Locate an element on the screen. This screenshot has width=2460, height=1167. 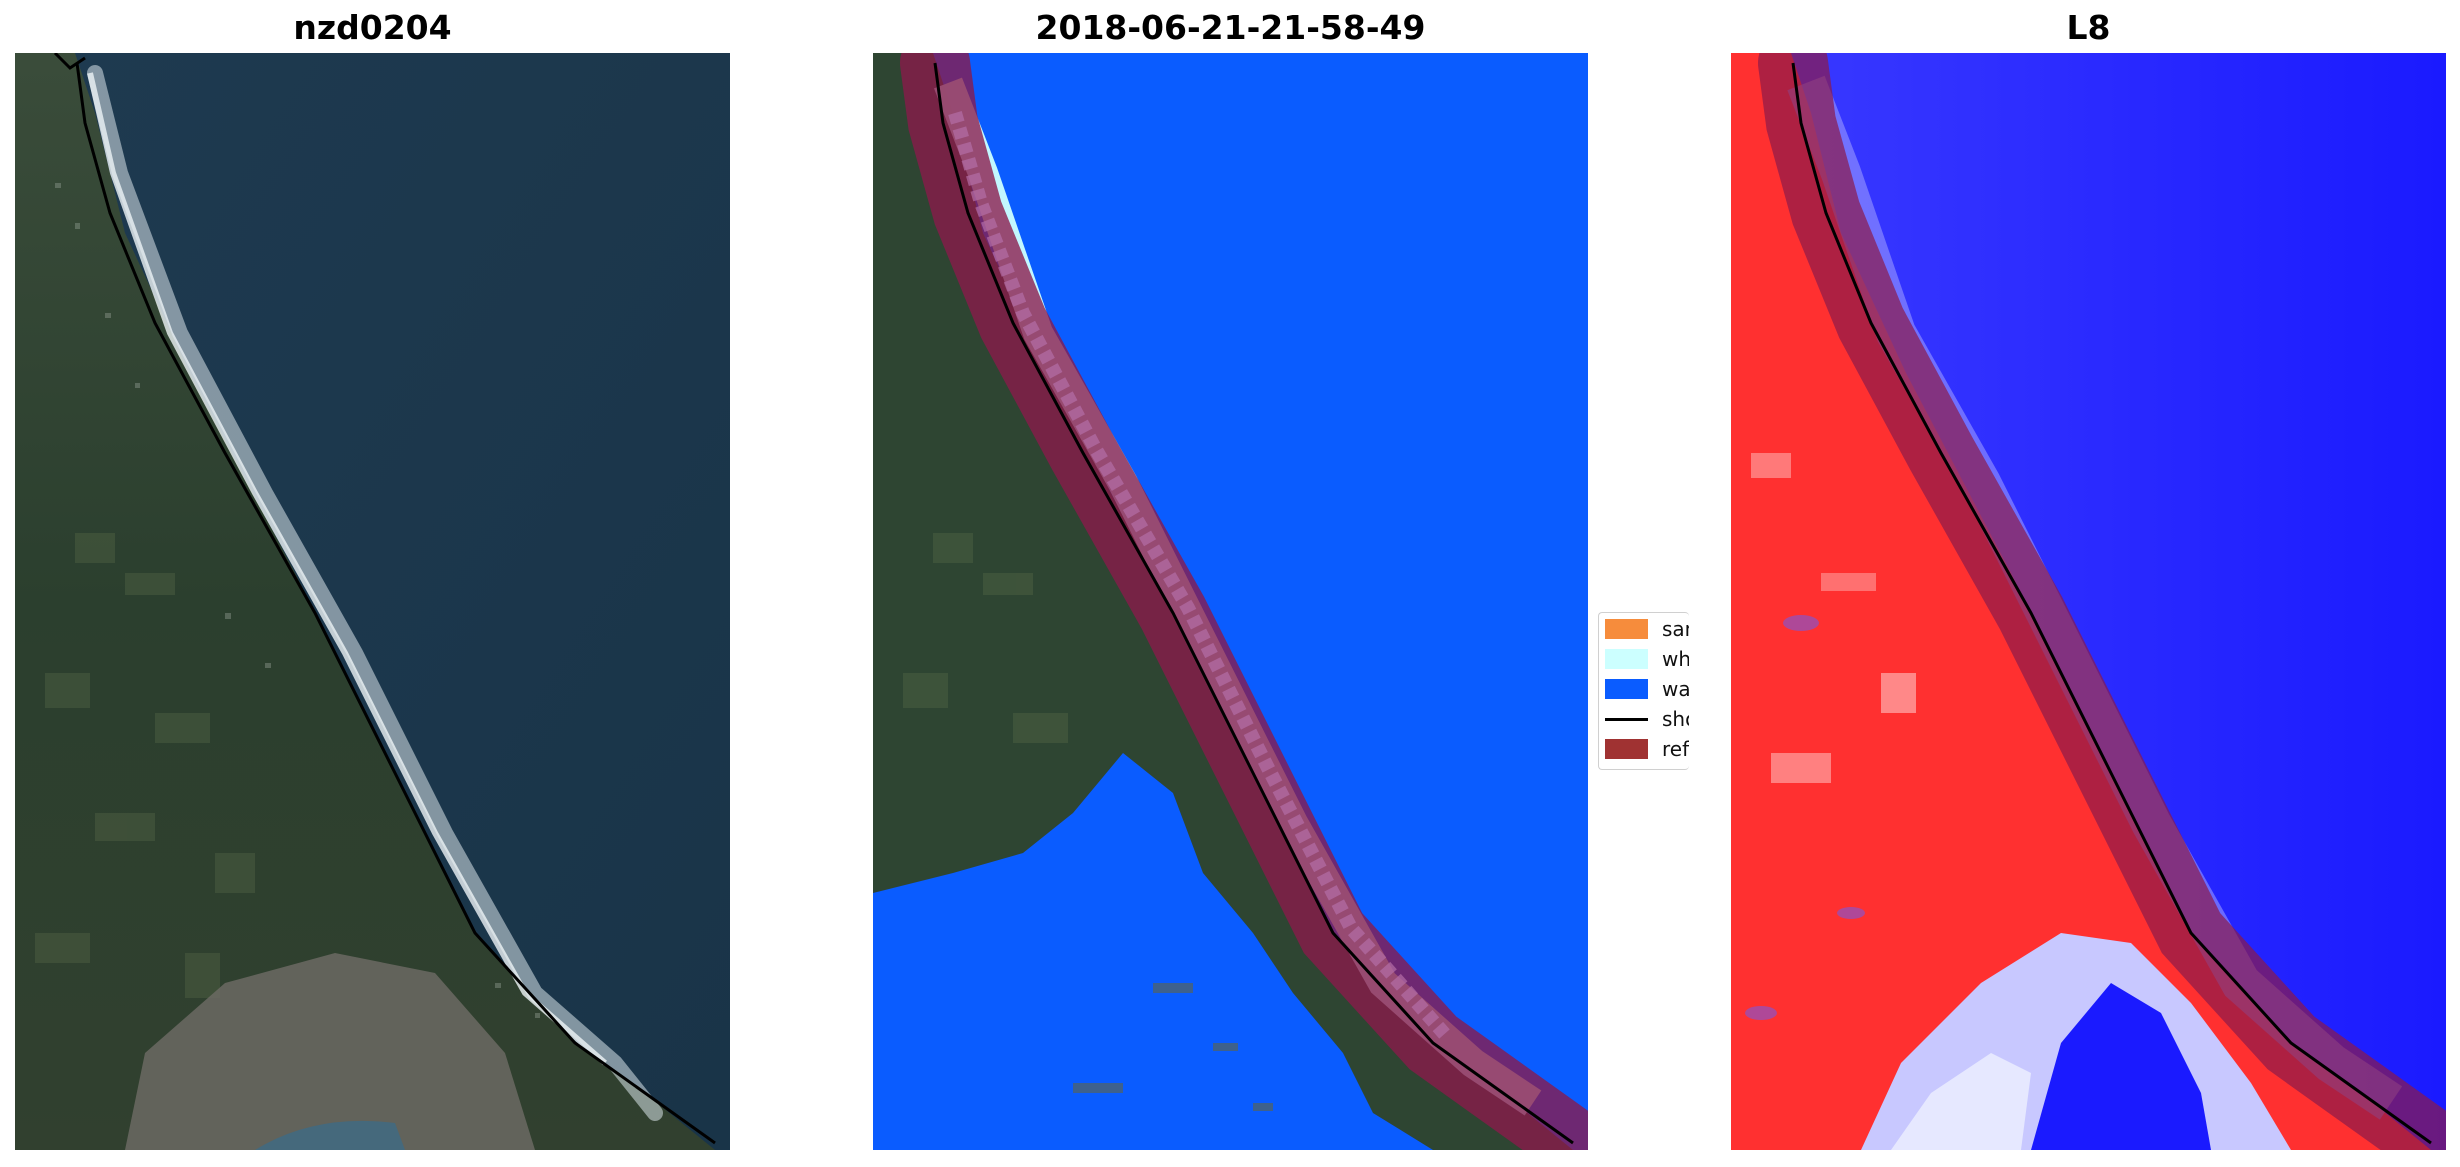
panel-title-classified: 2018-06-21-21-58-49 is located at coordinates (1230, 27).